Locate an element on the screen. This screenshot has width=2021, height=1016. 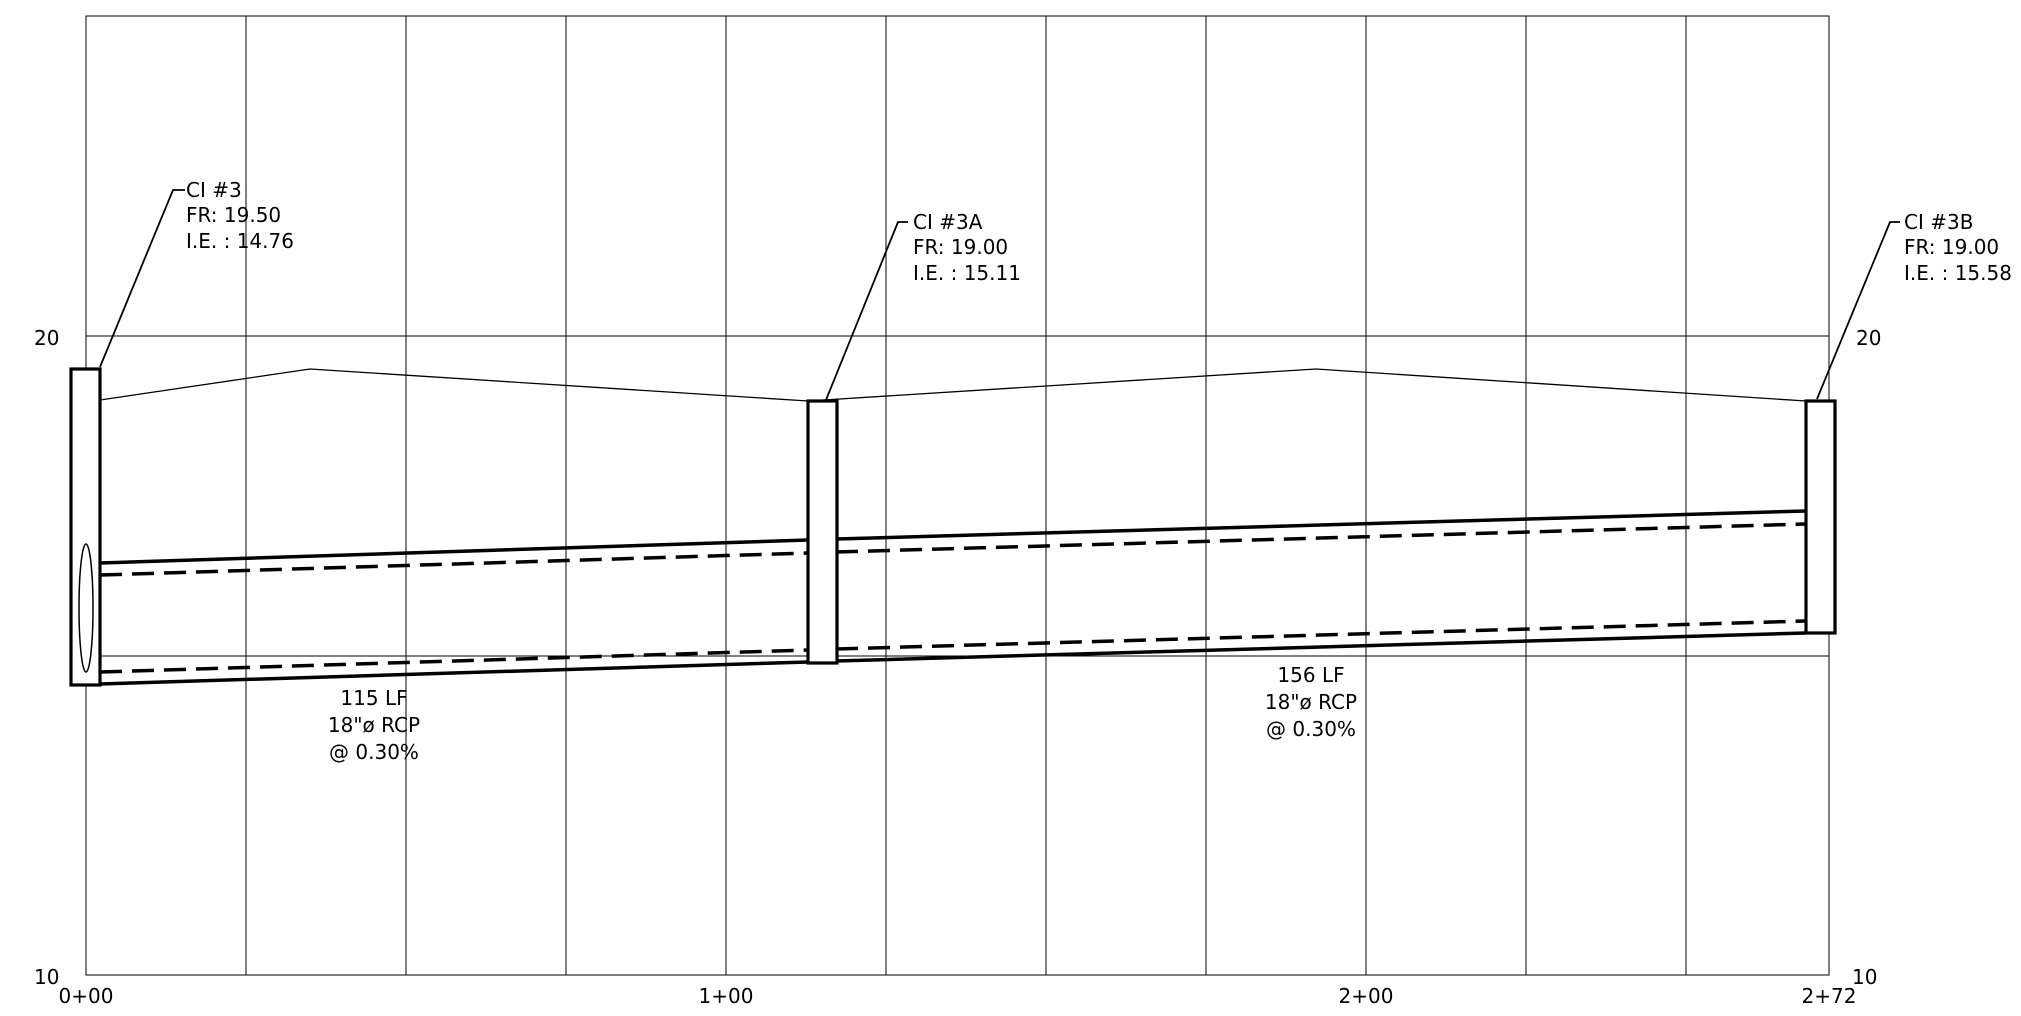
structure-invert-elev: I.E. : 15.11 is located at coordinates (967, 273).